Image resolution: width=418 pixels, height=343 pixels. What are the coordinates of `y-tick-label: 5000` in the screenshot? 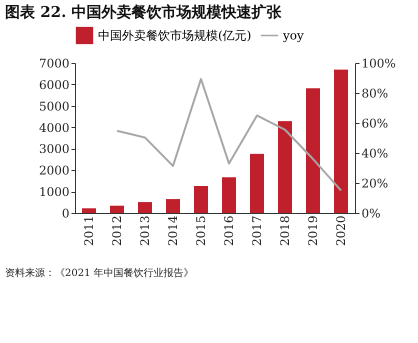 It's located at (54, 106).